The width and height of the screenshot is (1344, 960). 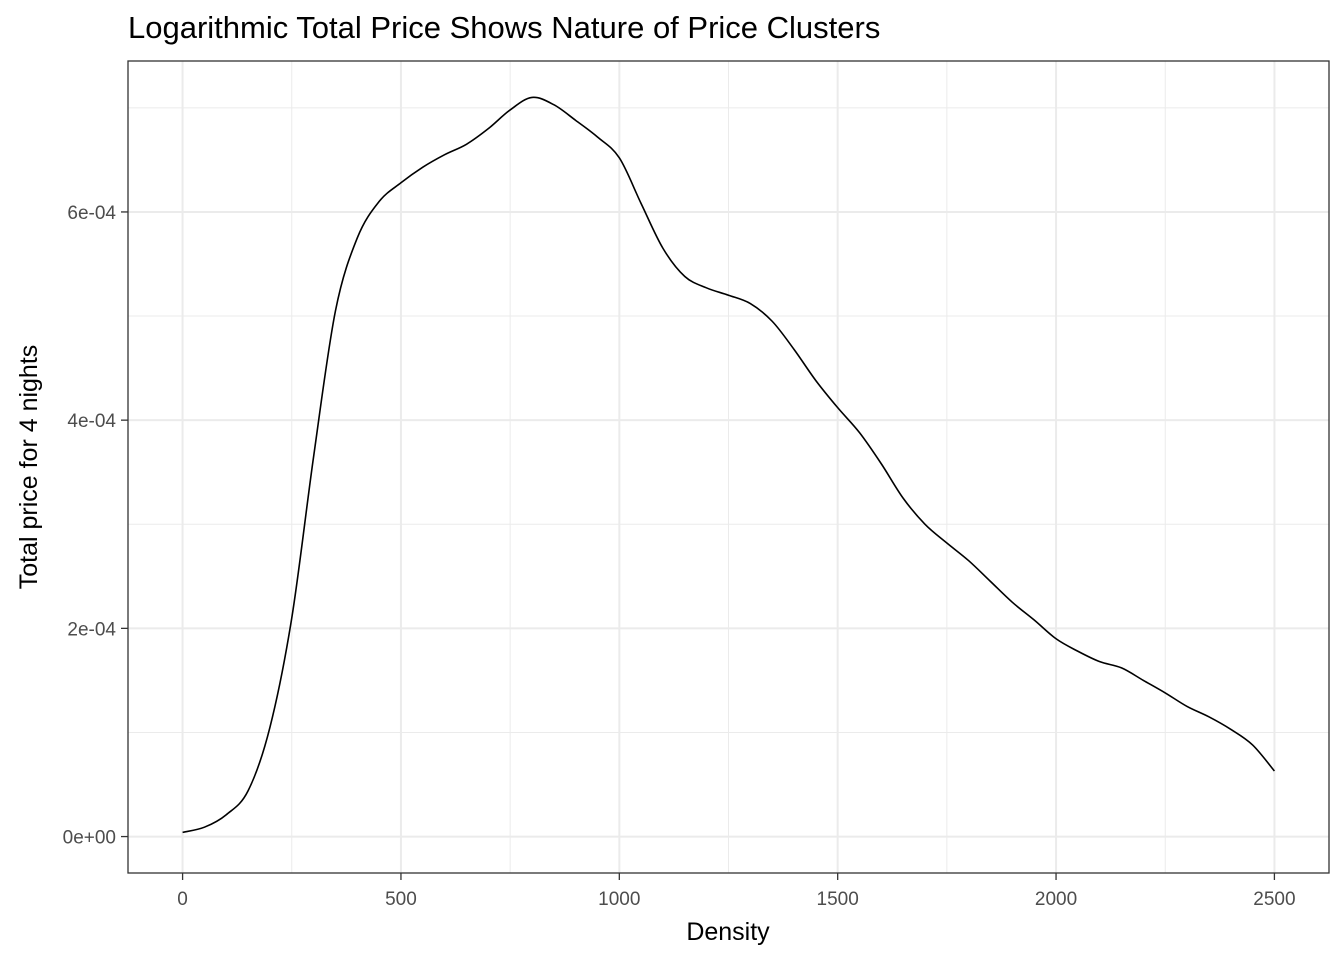 I want to click on y-tick-label: 4e-04, so click(x=91, y=421).